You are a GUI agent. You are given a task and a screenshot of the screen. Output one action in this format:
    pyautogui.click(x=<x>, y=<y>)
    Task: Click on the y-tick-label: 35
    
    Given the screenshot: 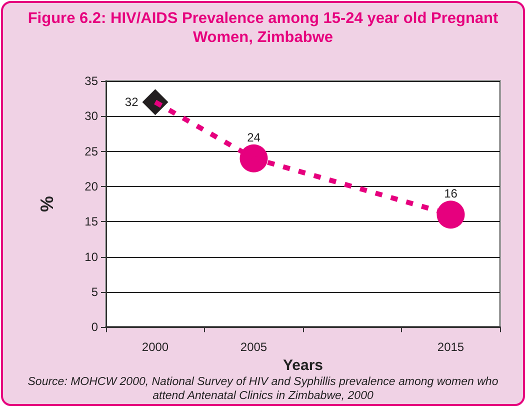 What is the action you would take?
    pyautogui.click(x=91, y=81)
    